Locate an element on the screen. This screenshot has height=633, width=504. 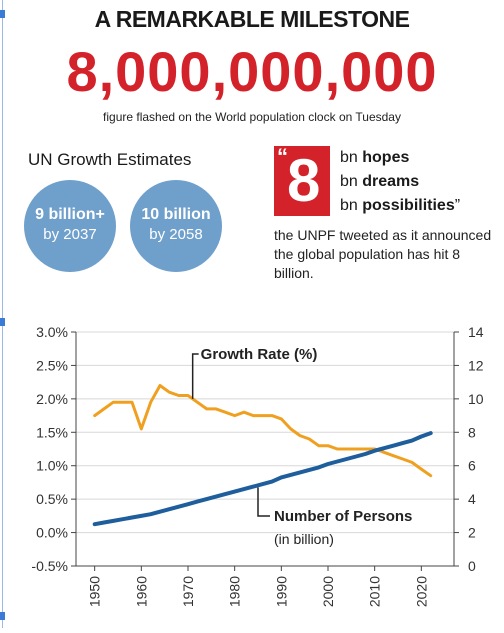
quote-line-hopes: bn hopes is located at coordinates (375, 157).